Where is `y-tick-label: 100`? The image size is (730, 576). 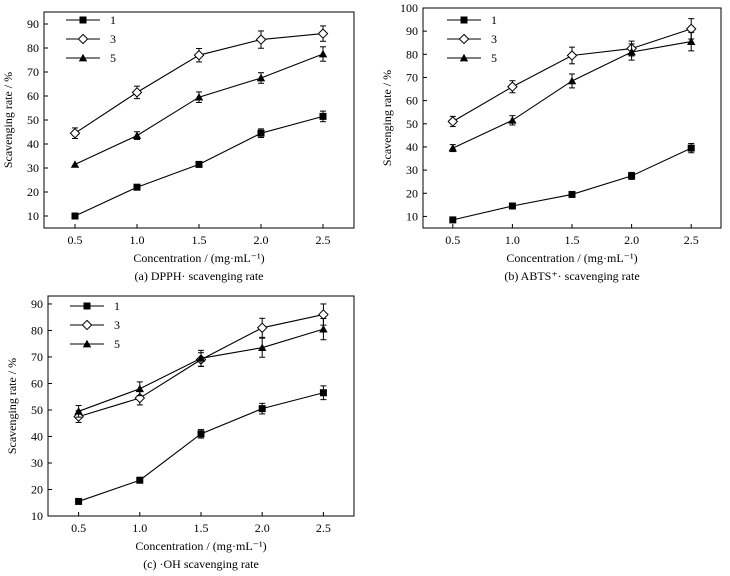 y-tick-label: 100 is located at coordinates (409, 8).